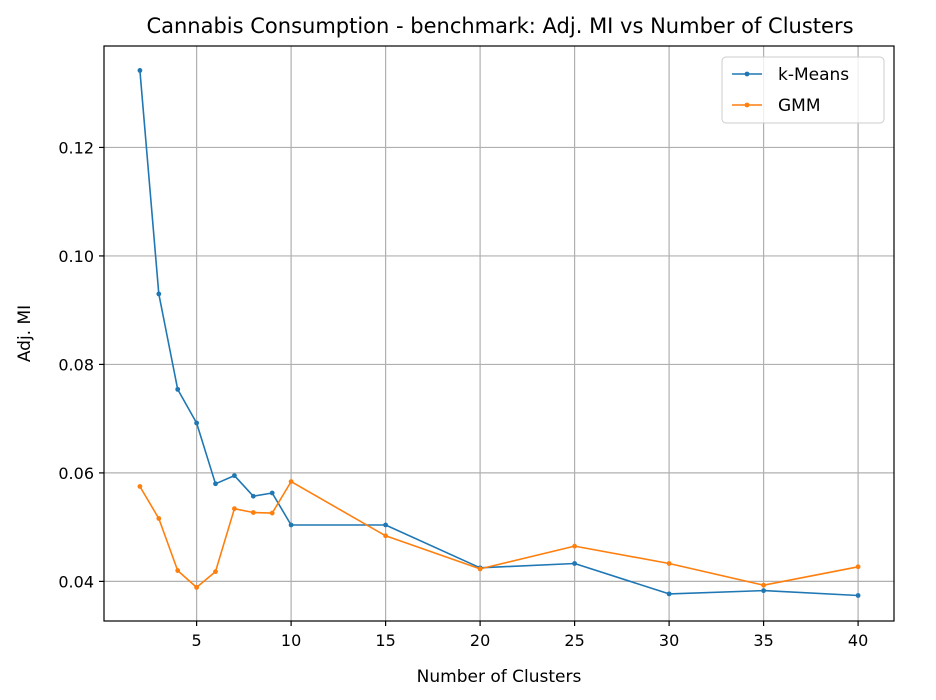 This screenshot has width=936, height=700. What do you see at coordinates (499, 677) in the screenshot?
I see `x-axis-label: Number of Clusters` at bounding box center [499, 677].